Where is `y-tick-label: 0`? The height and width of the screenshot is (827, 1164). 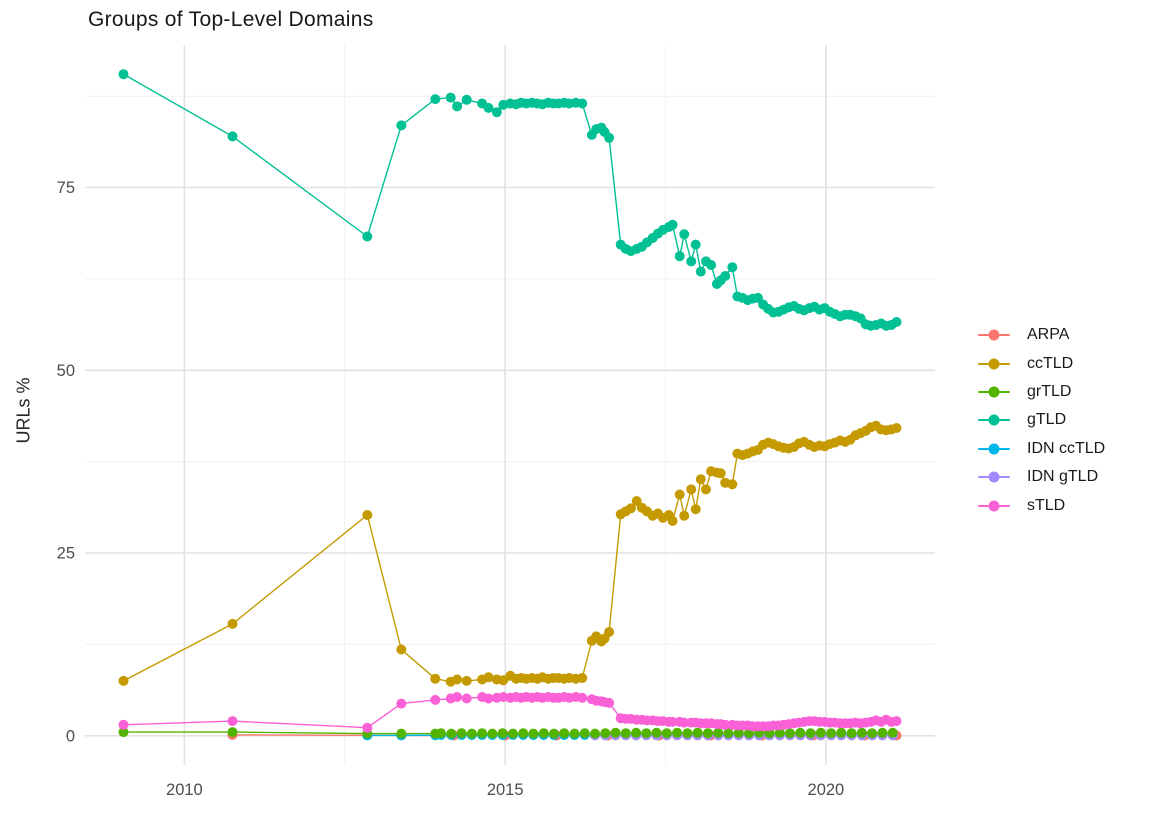
y-tick-label: 0 is located at coordinates (70, 736).